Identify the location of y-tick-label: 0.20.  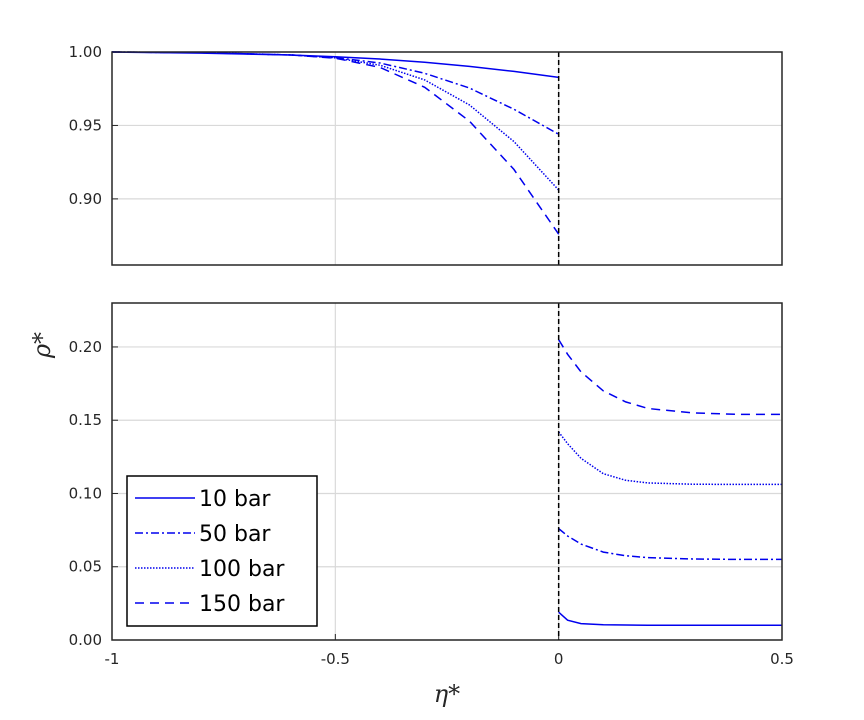
(85, 347).